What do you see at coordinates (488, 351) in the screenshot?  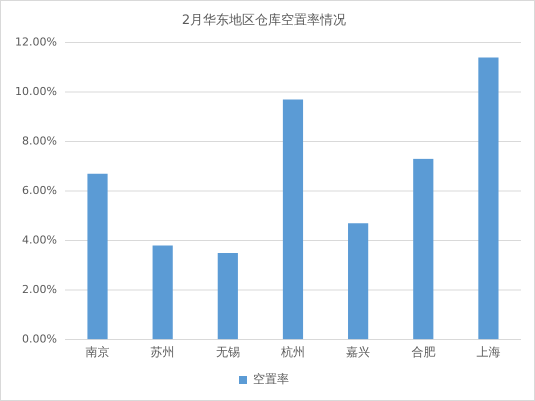 I see `x-tick-label: 上海` at bounding box center [488, 351].